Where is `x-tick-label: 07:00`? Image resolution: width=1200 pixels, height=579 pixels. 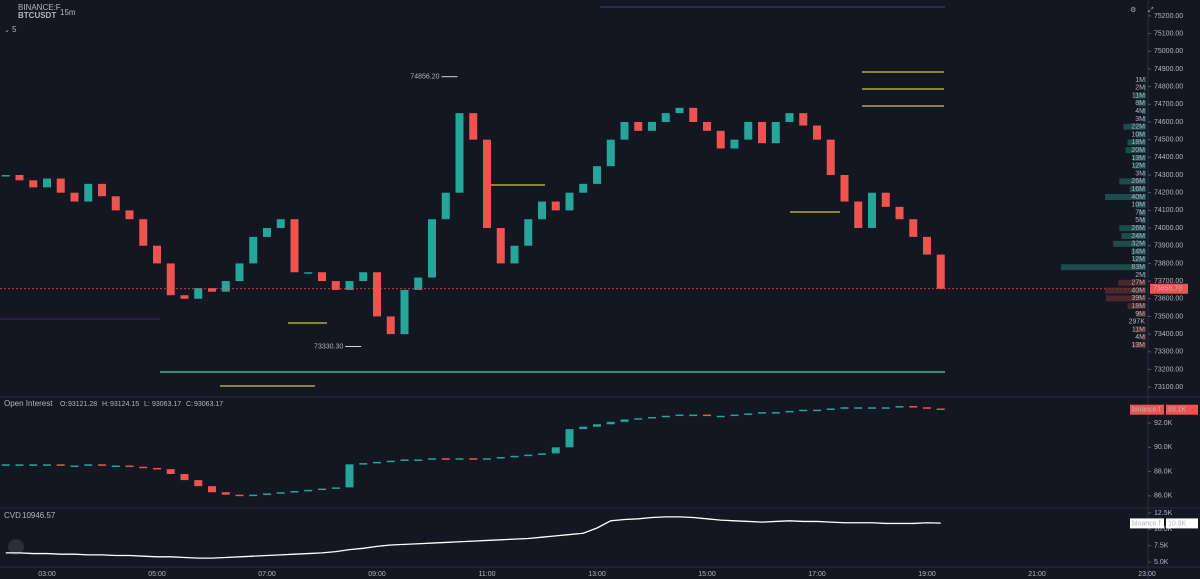
x-tick-label: 07:00 is located at coordinates (267, 574).